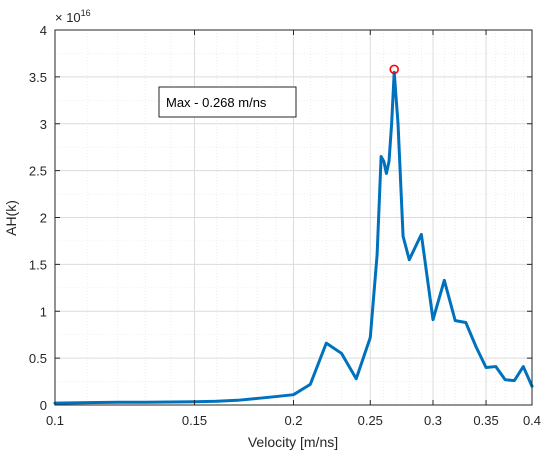 This screenshot has height=461, width=550. What do you see at coordinates (532, 420) in the screenshot?
I see `x-tick-label: 0.4` at bounding box center [532, 420].